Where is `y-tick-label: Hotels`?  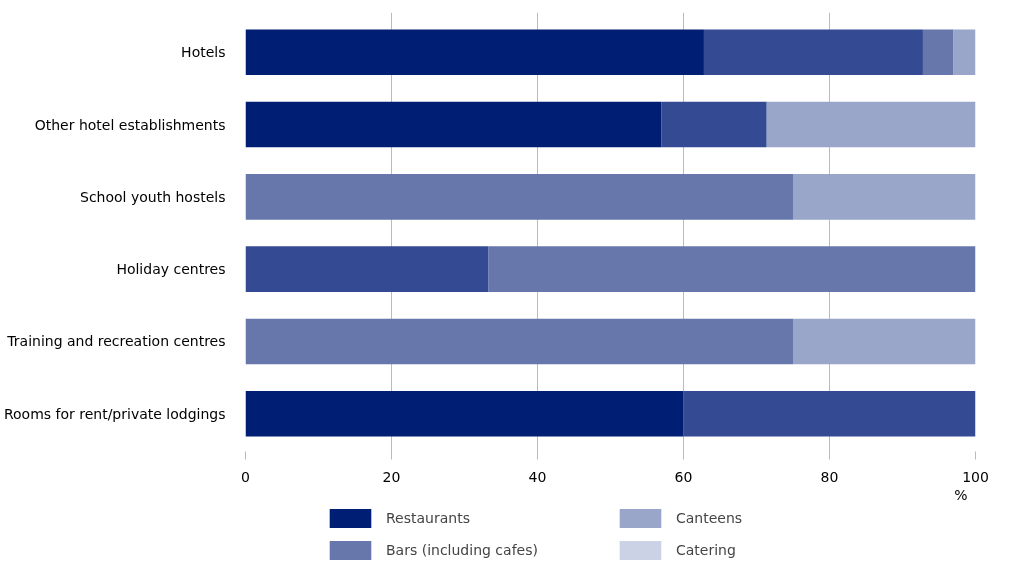
y-tick-label: Hotels is located at coordinates (203, 52).